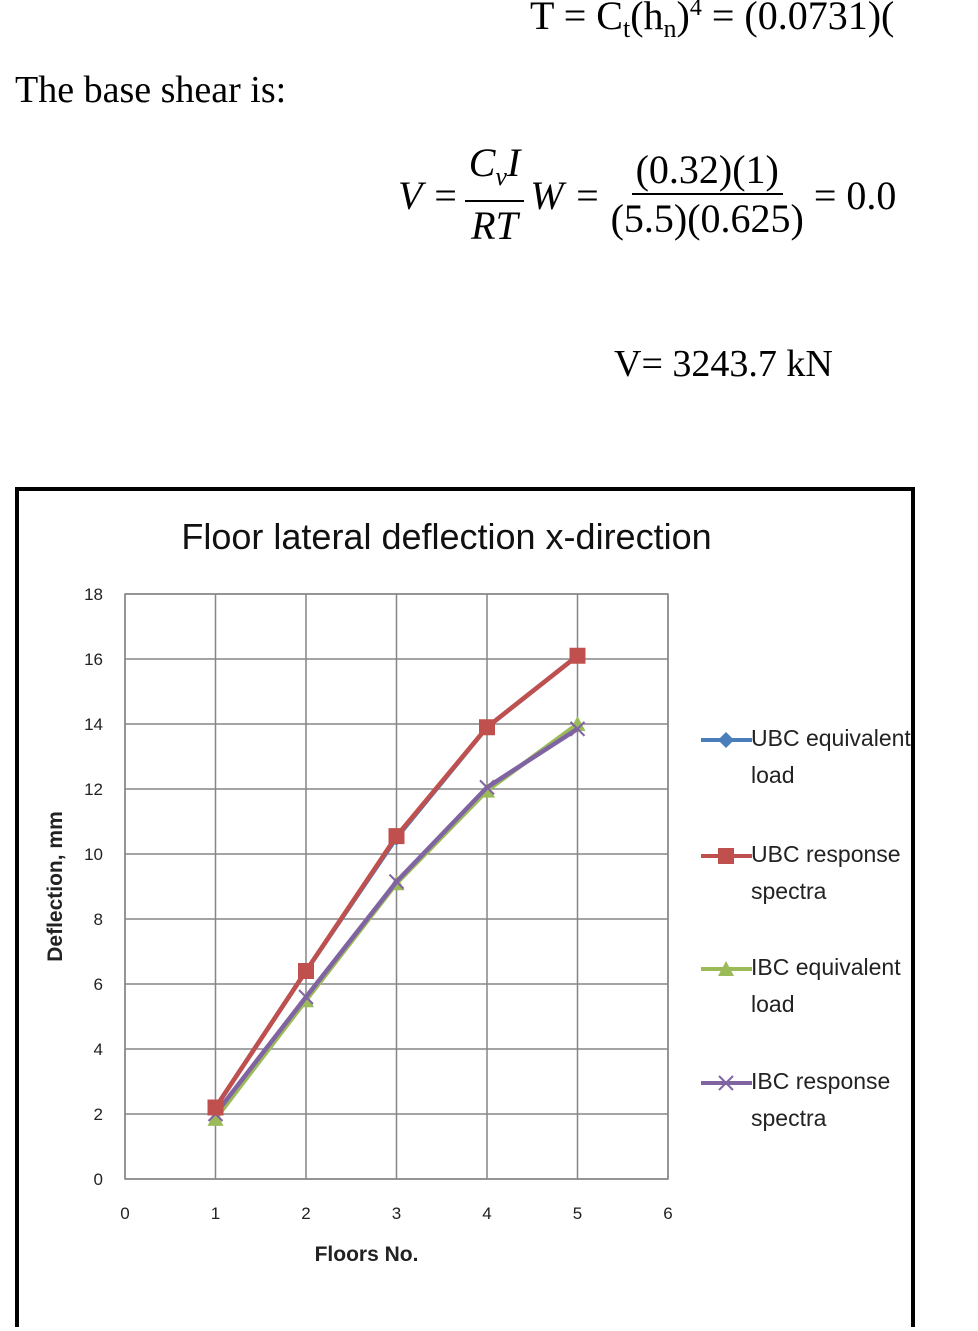 The image size is (978, 1331). Describe the element at coordinates (93, 854) in the screenshot. I see `y-tick-label: 10` at that location.